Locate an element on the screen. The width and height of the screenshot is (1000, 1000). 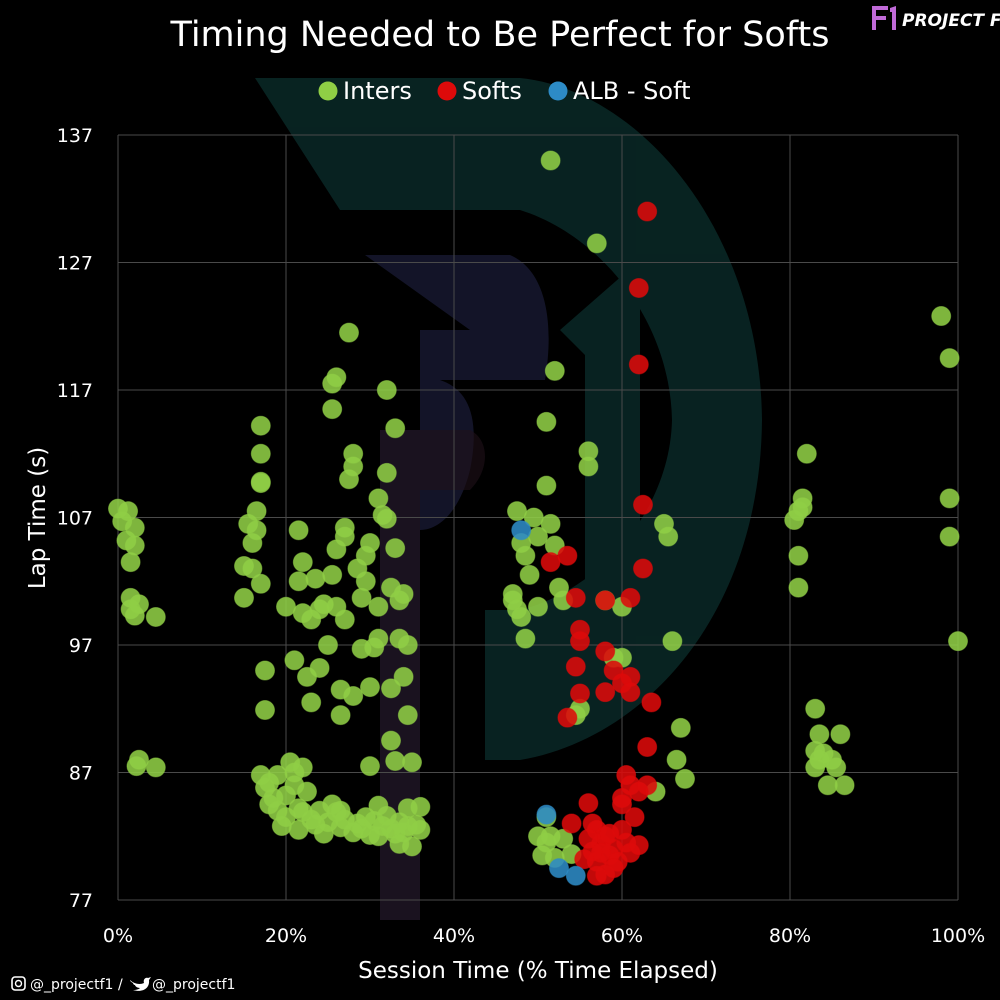
x-tick-label: 40% is located at coordinates (454, 936).